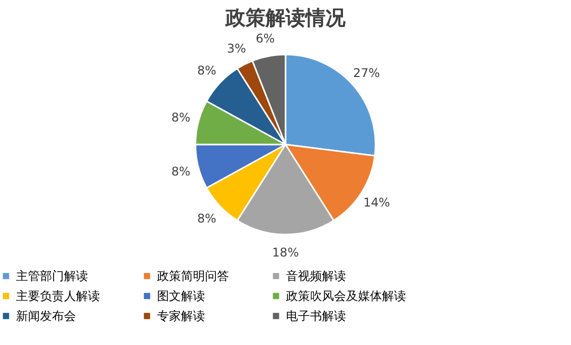 Image resolution: width=571 pixels, height=345 pixels. I want to click on chart-title: 政策解读情况, so click(285, 17).